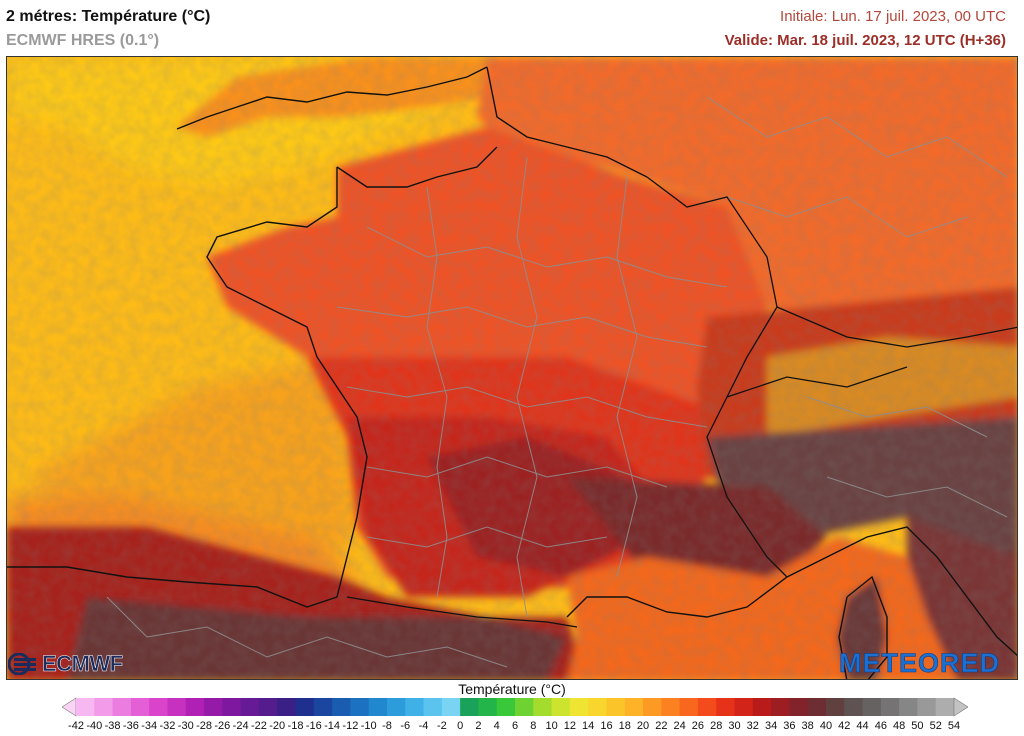  What do you see at coordinates (643, 726) in the screenshot?
I see `colorbar-tick-label: 20` at bounding box center [643, 726].